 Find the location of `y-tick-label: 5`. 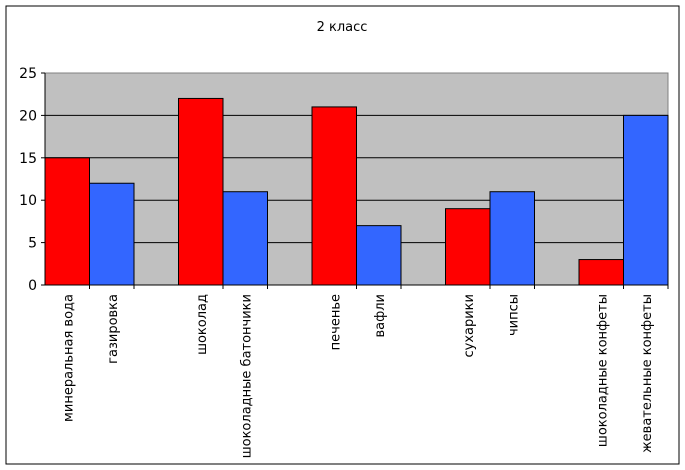

y-tick-label: 5 is located at coordinates (32, 244).